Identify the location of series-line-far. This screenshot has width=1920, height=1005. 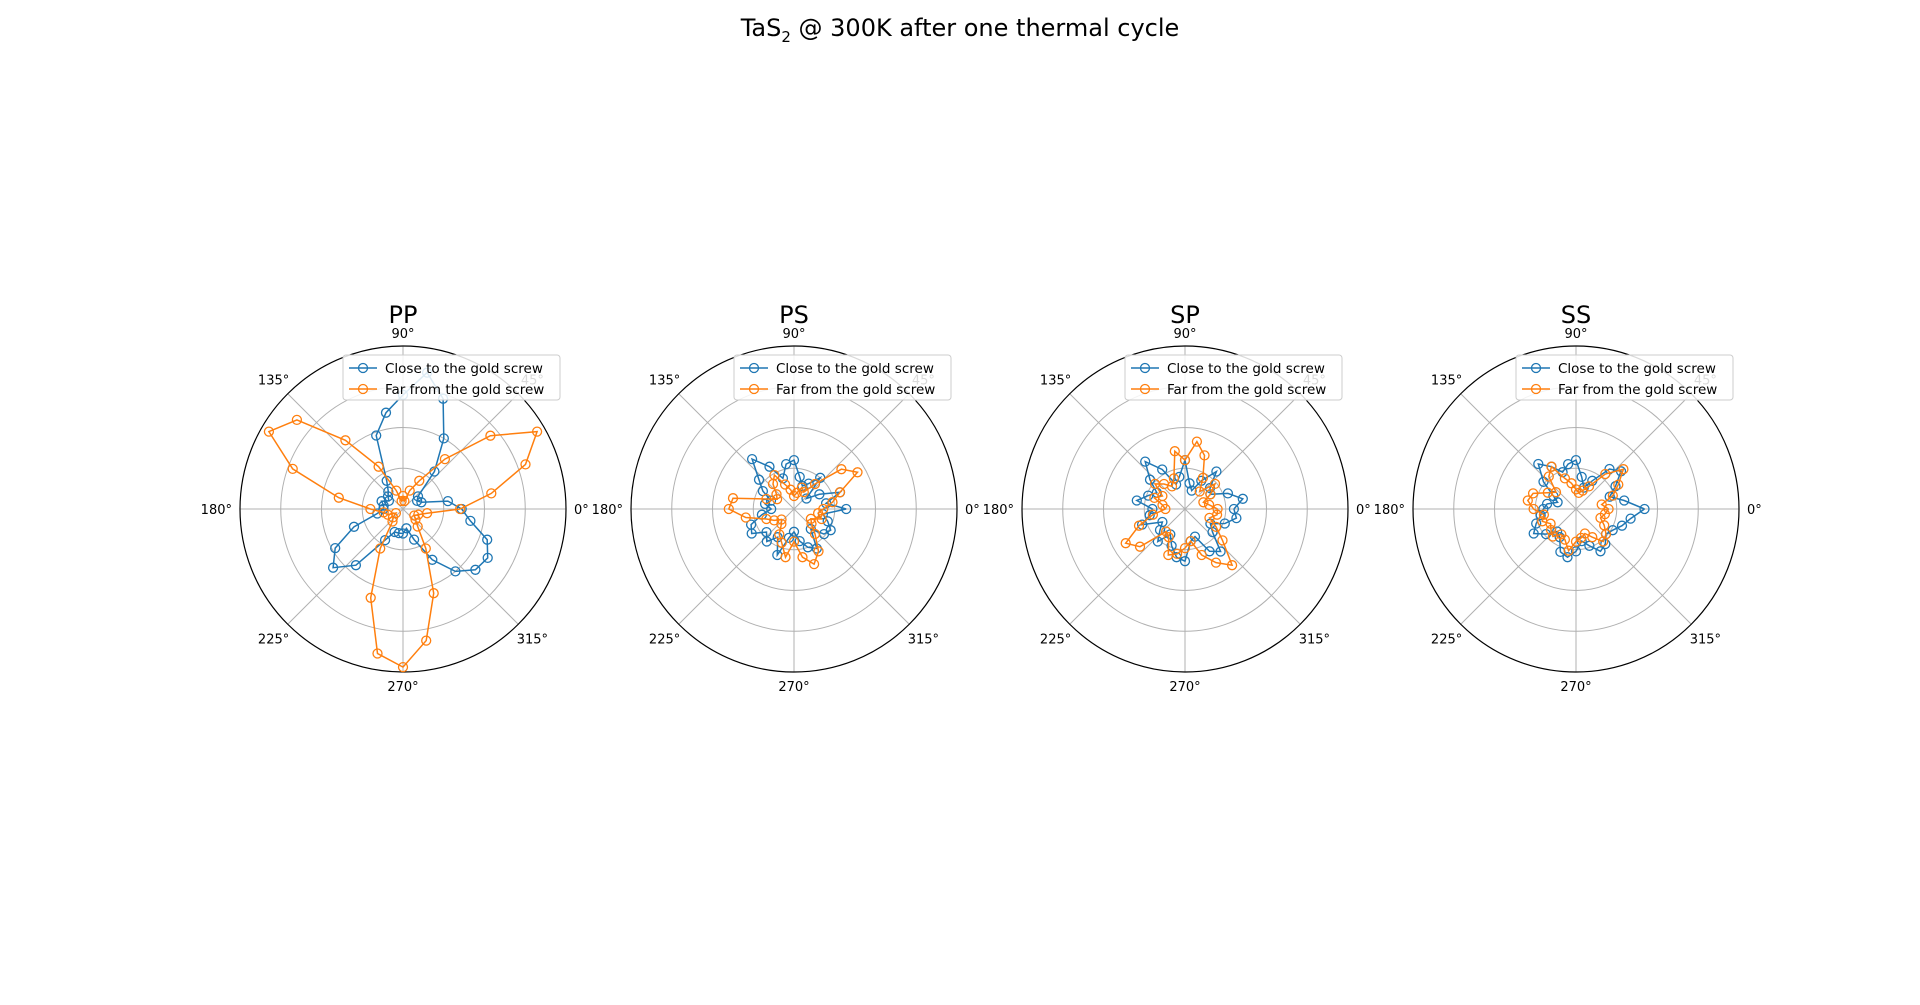
(1575, 509).